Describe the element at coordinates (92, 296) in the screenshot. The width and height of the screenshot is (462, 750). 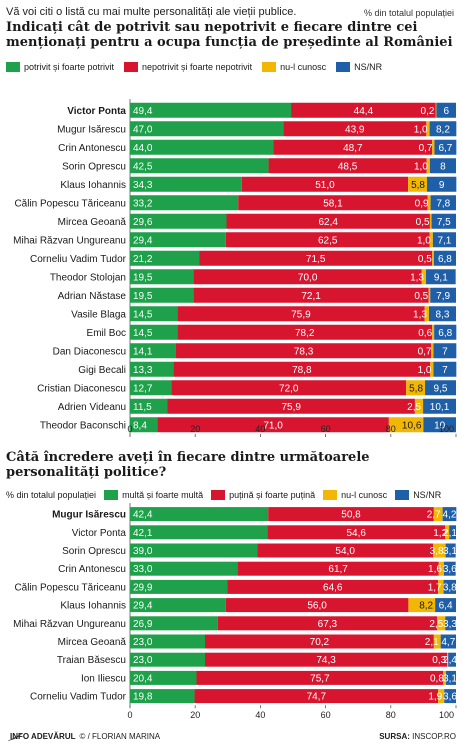
I see `row-label: Adrian Năstase` at that location.